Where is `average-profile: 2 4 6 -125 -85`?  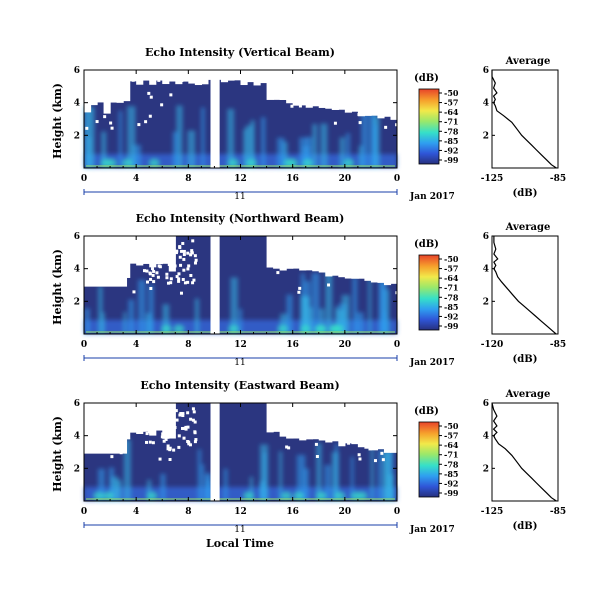 average-profile: 2 4 6 -125 -85 is located at coordinates (523, 458).